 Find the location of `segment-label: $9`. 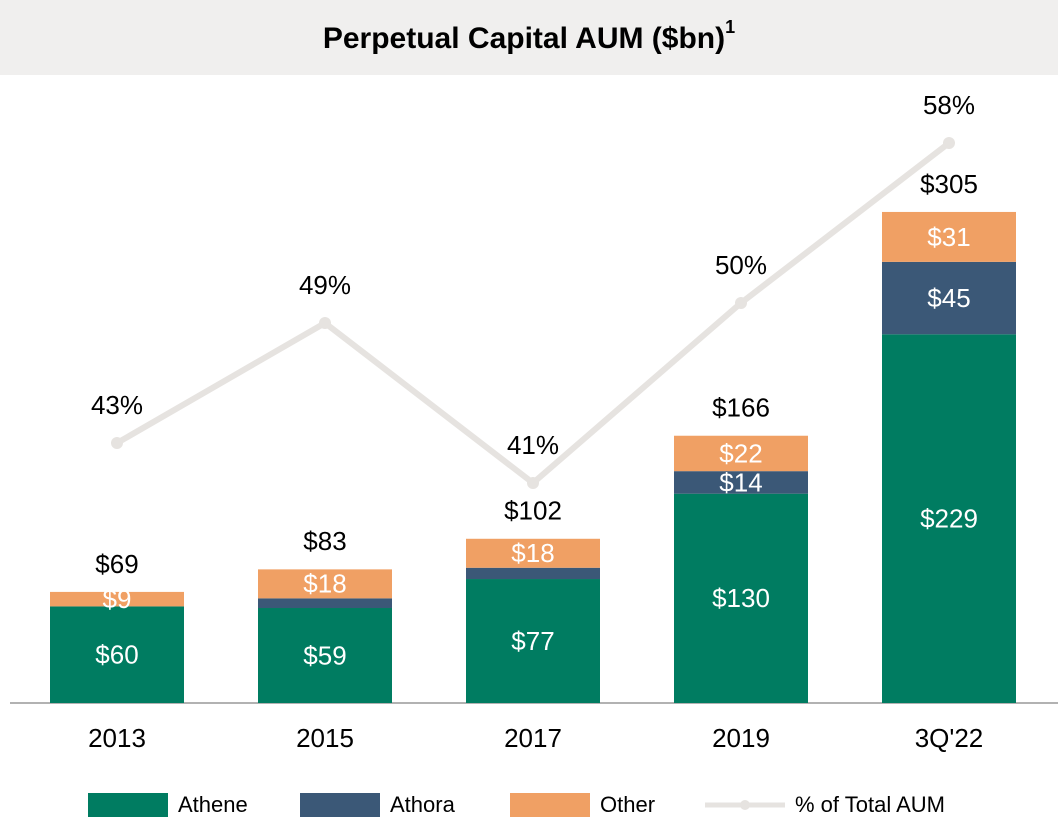

segment-label: $9 is located at coordinates (117, 599).